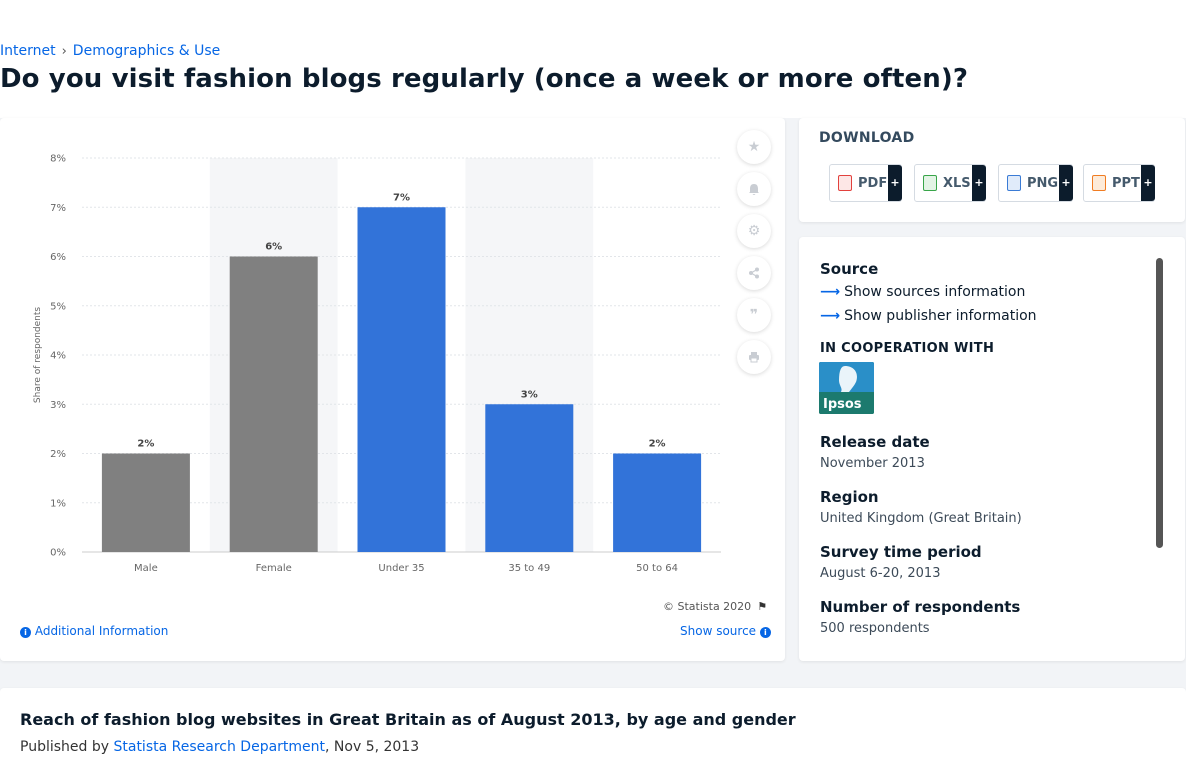 The image size is (1186, 760). Describe the element at coordinates (754, 189) in the screenshot. I see `bell-icon` at that location.